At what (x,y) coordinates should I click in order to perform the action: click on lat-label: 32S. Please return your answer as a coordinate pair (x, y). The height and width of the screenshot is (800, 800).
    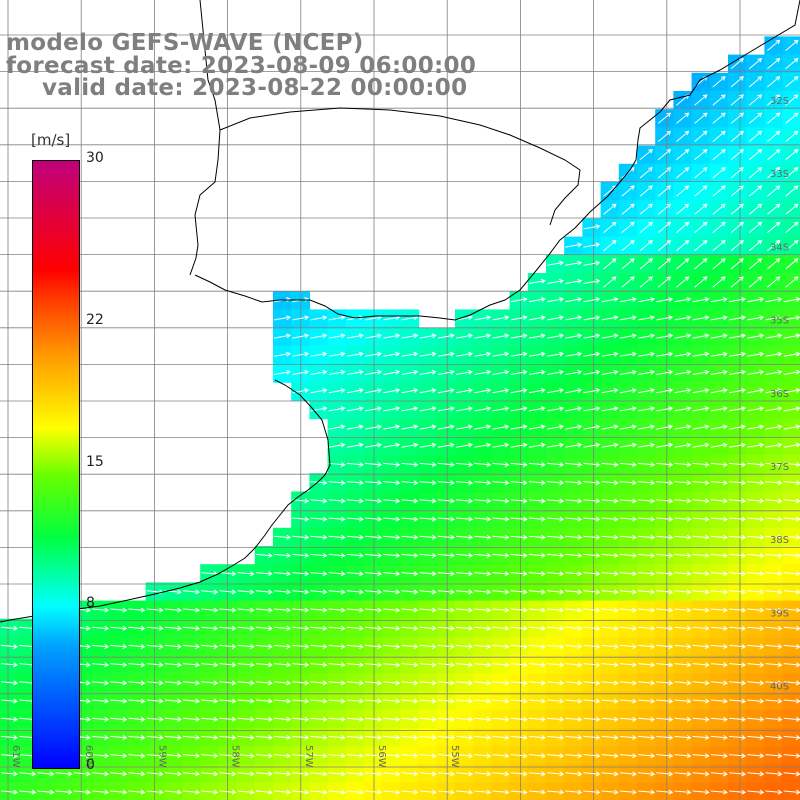
    Looking at the image, I should click on (779, 101).